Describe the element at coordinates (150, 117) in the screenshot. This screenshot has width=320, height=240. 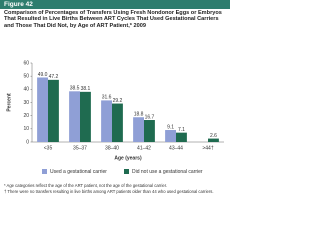
I see `value-label: 16.7` at that location.